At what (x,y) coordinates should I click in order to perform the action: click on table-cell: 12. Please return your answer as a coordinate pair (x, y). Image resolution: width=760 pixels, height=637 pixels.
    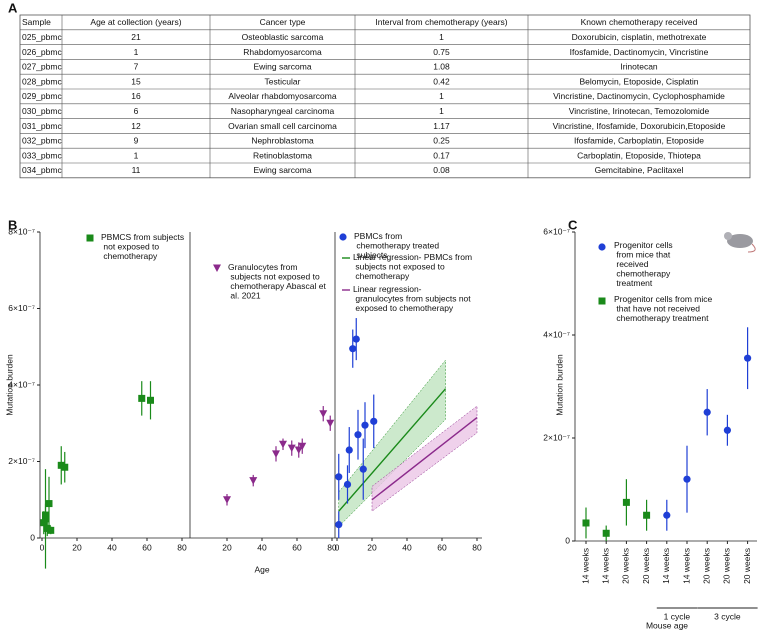
    Looking at the image, I should click on (136, 126).